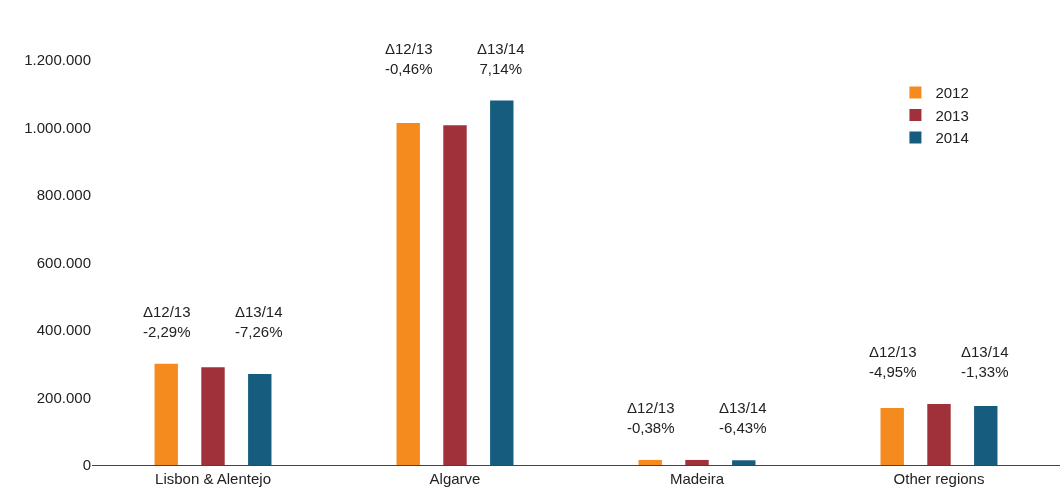 This screenshot has width=1062, height=498. I want to click on annotation: Δ13/14 7,14%, so click(501, 58).